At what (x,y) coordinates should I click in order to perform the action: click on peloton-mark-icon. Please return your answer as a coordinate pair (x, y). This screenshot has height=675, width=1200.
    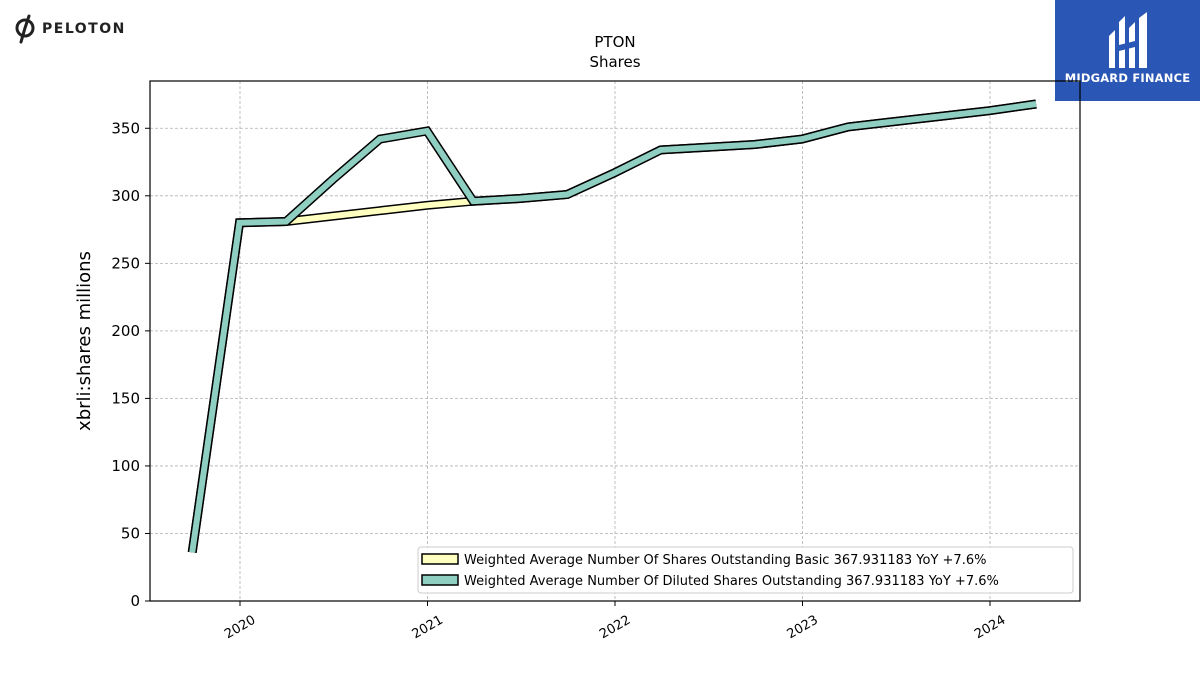
    Looking at the image, I should click on (25, 29).